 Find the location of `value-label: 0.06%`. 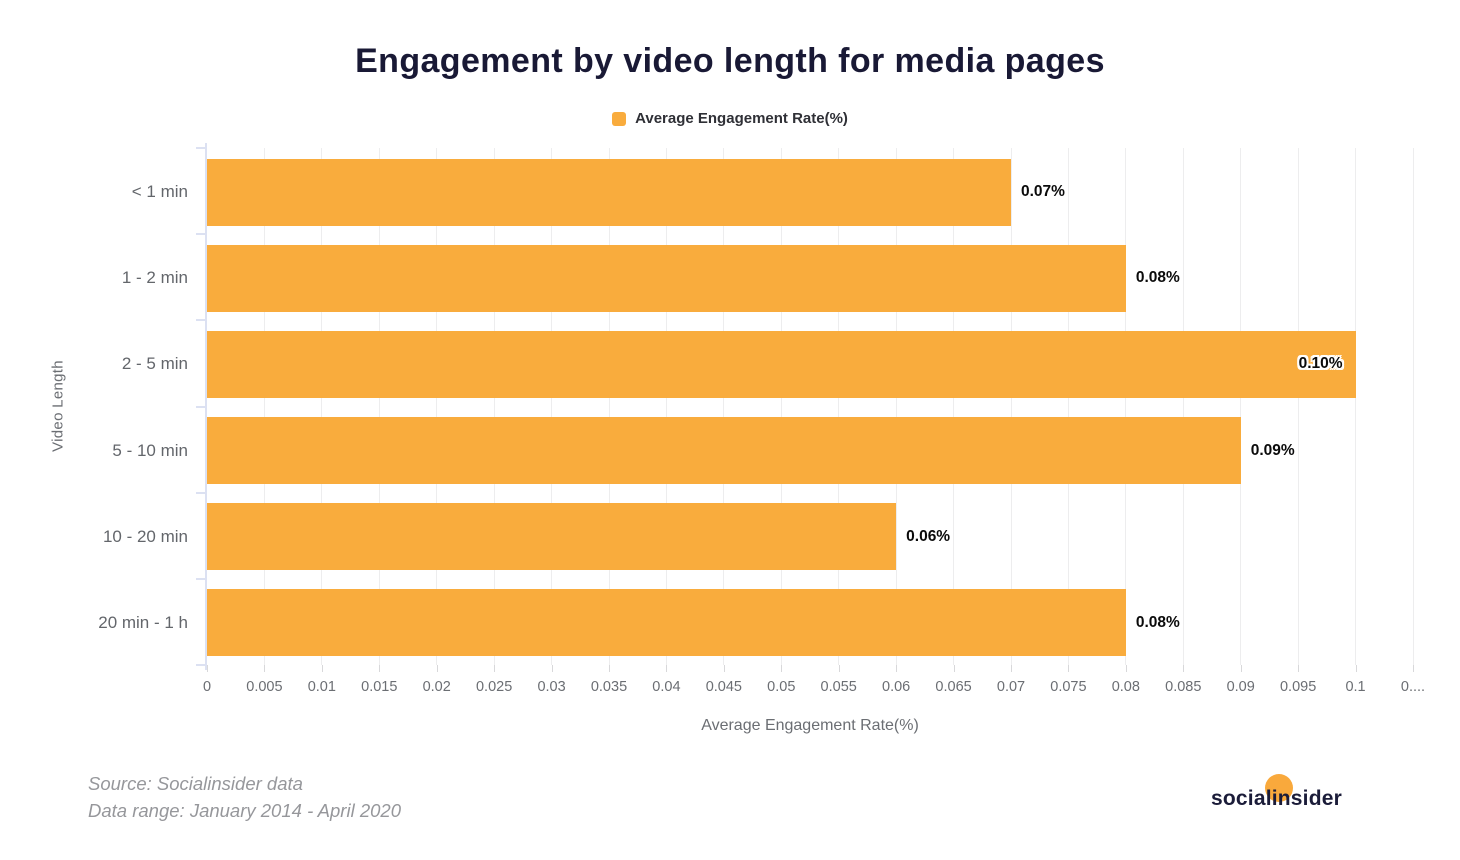

value-label: 0.06% is located at coordinates (928, 536).